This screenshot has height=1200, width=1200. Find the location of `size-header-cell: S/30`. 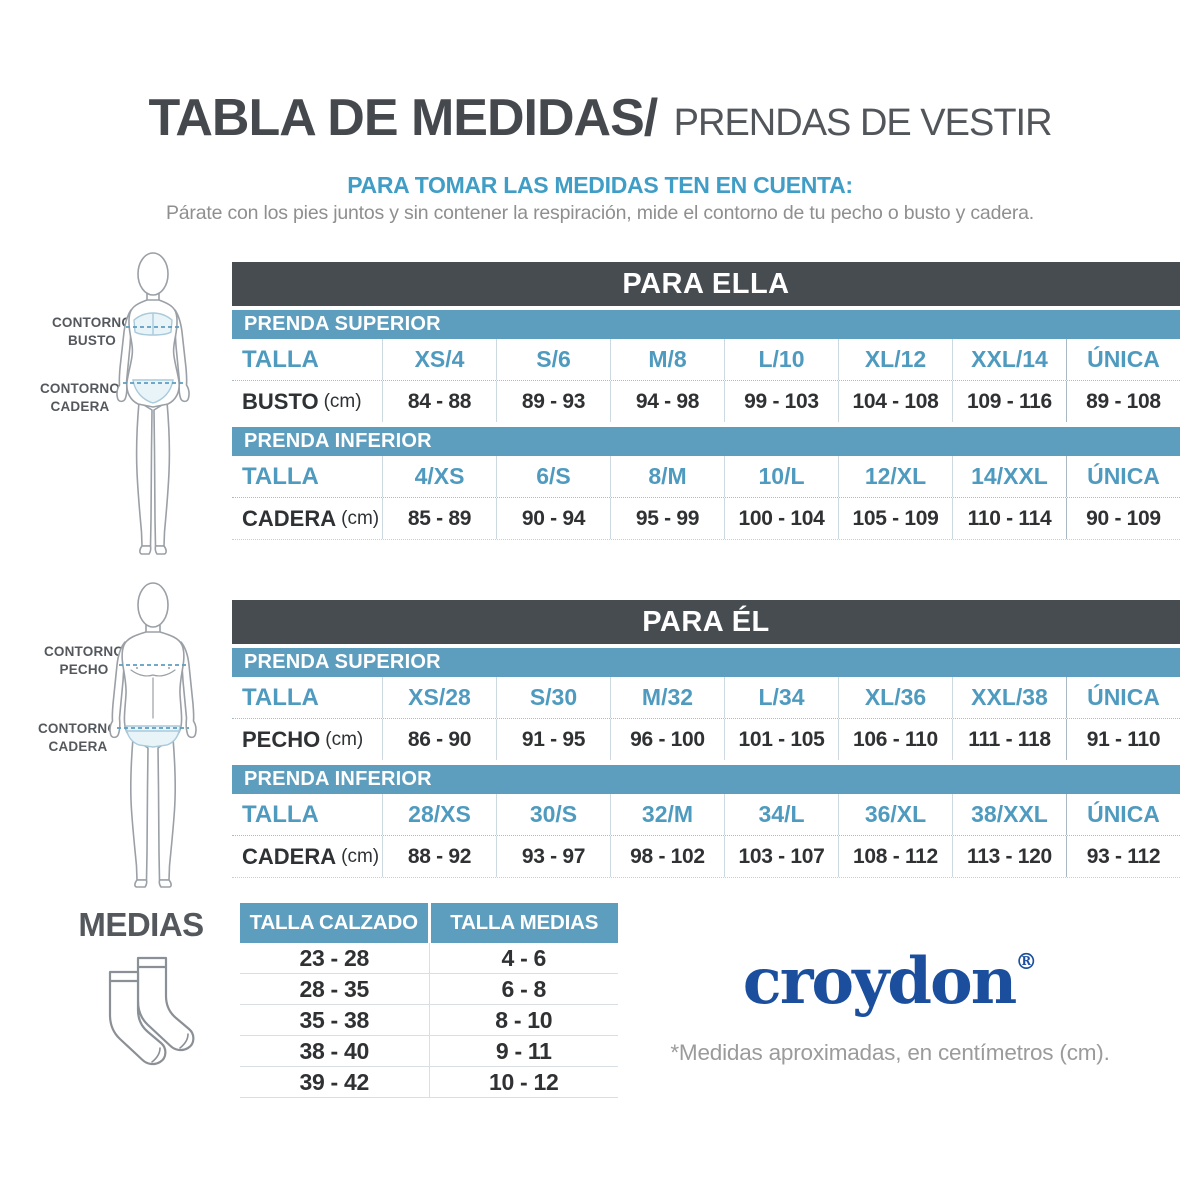

size-header-cell: S/30 is located at coordinates (553, 697).